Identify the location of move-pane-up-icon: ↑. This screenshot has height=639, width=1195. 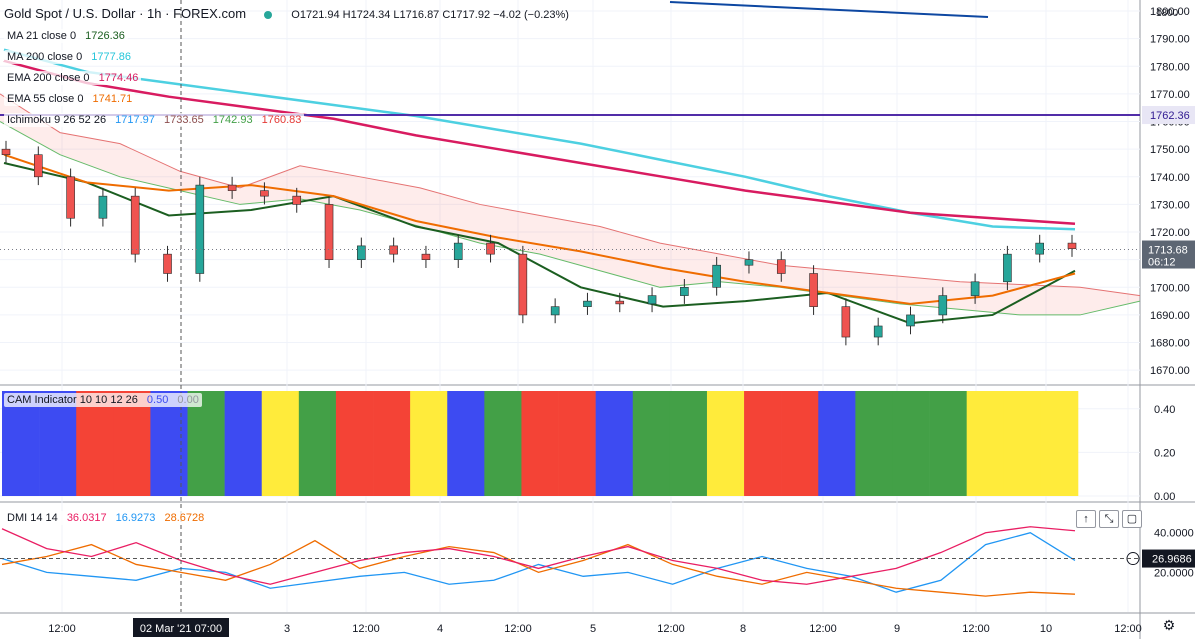
(1086, 519).